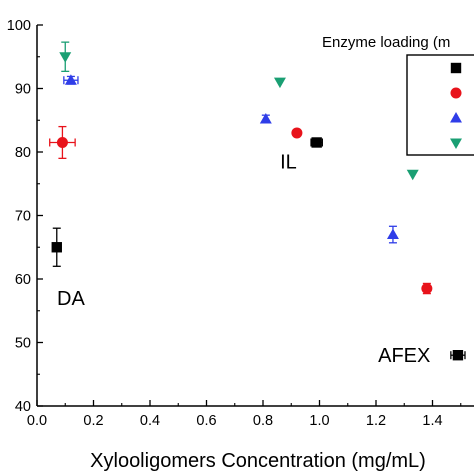  I want to click on y-tick-label: 80, so click(23, 153).